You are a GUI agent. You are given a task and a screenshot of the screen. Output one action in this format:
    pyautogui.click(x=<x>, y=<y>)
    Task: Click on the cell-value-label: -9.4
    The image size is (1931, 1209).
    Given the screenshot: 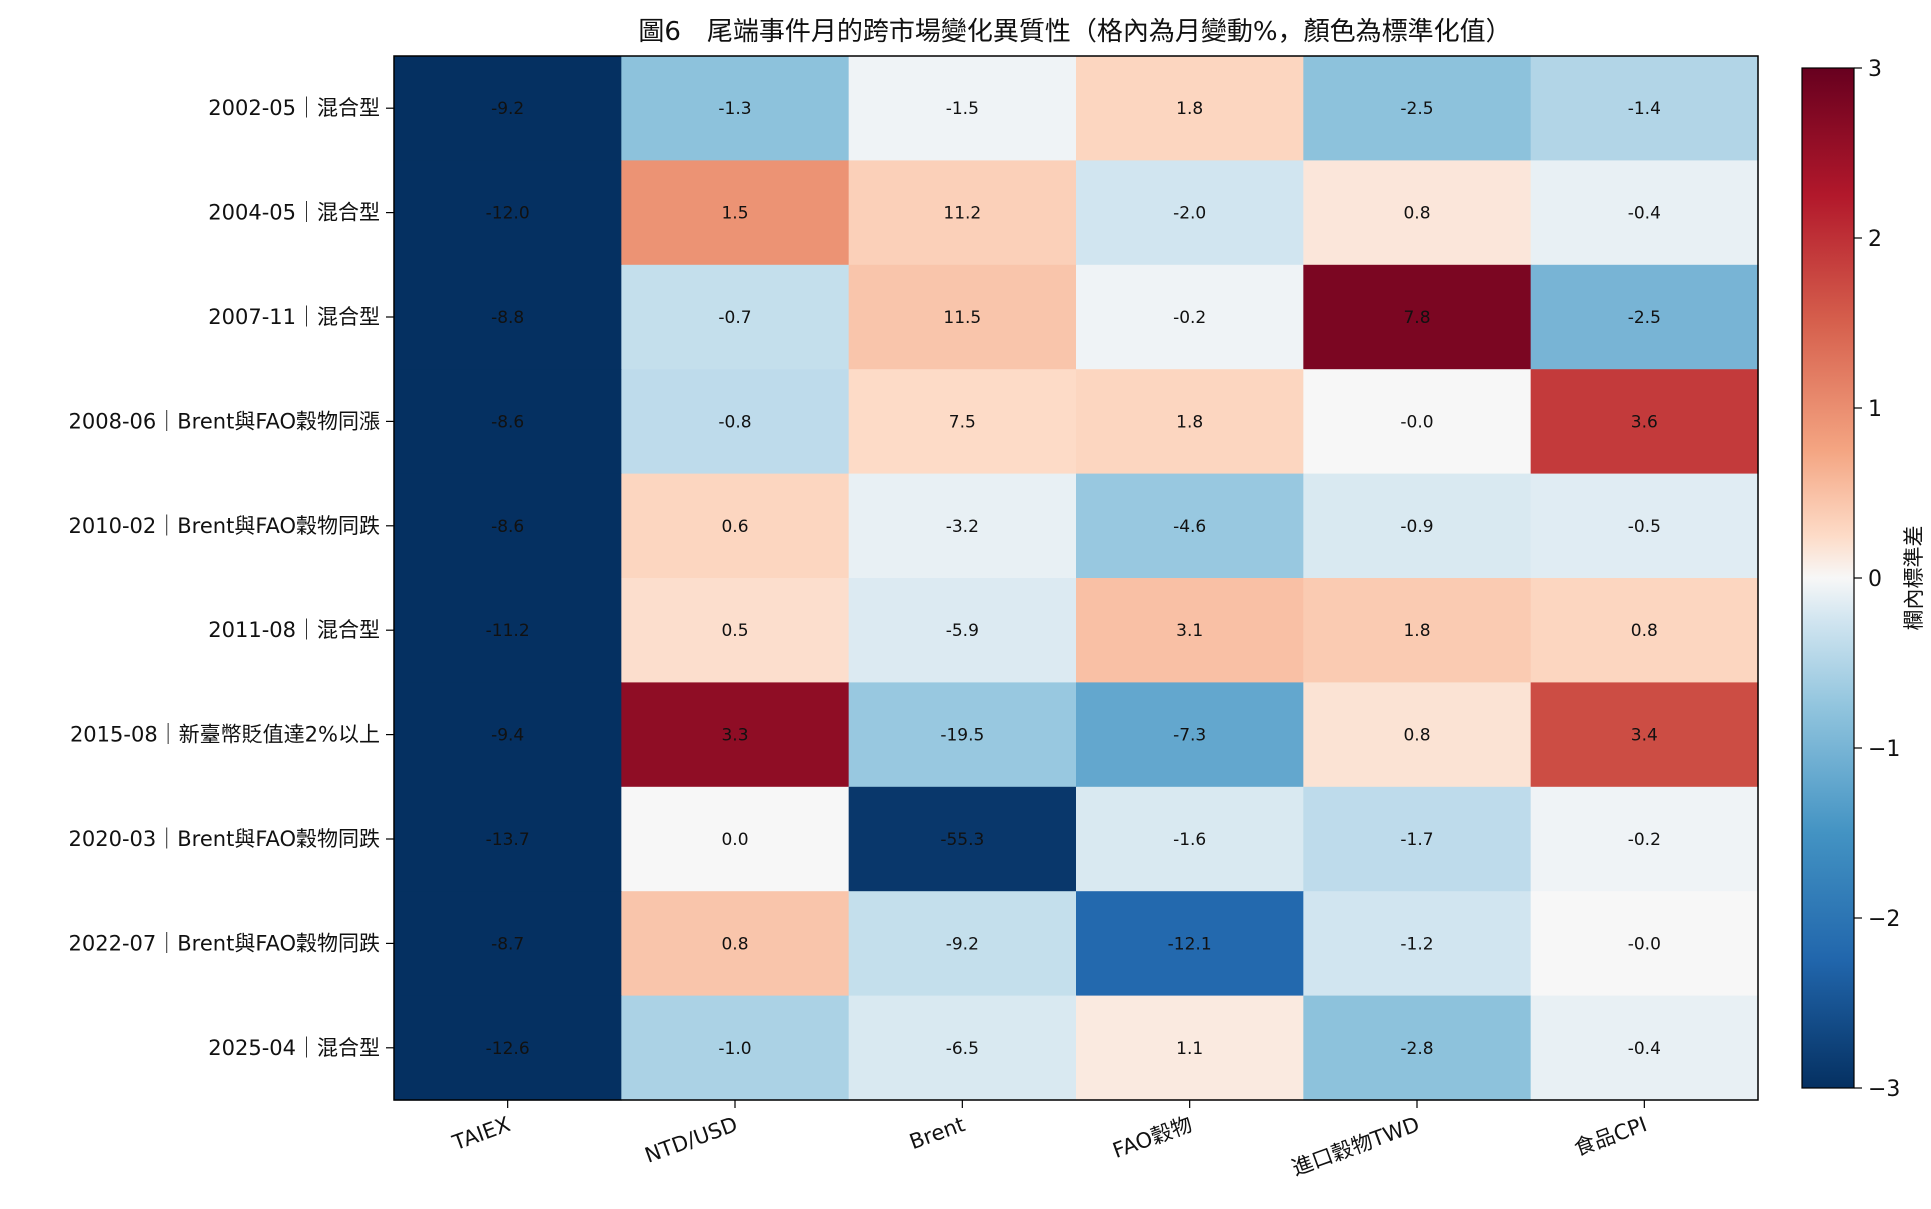 What is the action you would take?
    pyautogui.click(x=507, y=736)
    